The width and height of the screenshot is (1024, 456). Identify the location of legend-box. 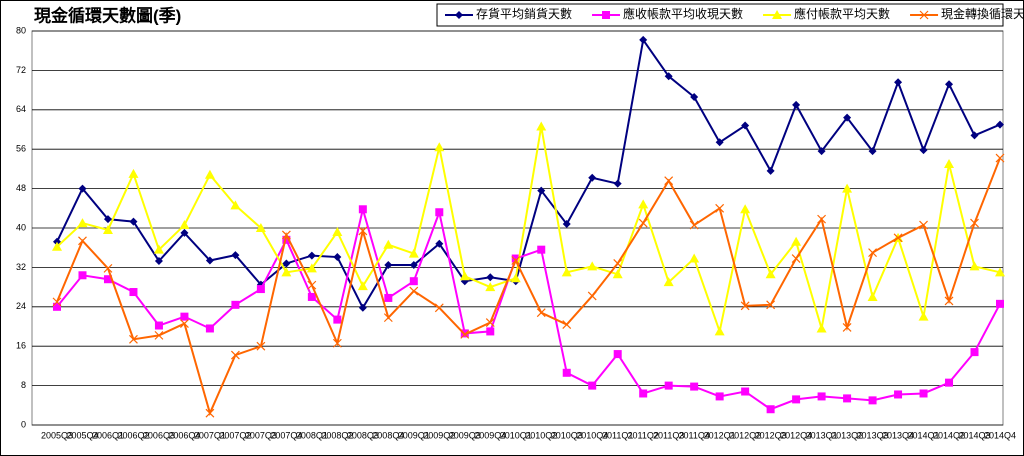
(720, 15).